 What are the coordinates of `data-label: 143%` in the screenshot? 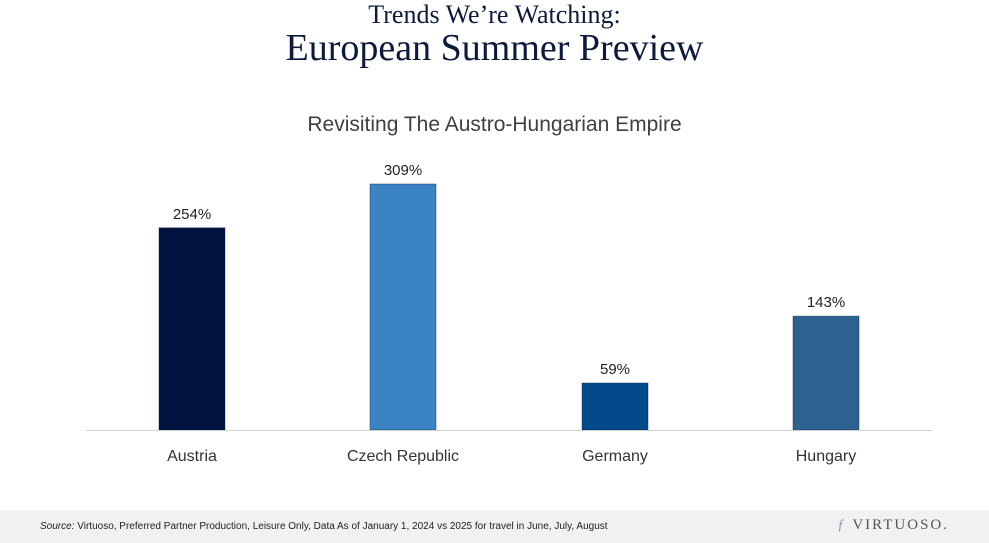 It's located at (826, 302).